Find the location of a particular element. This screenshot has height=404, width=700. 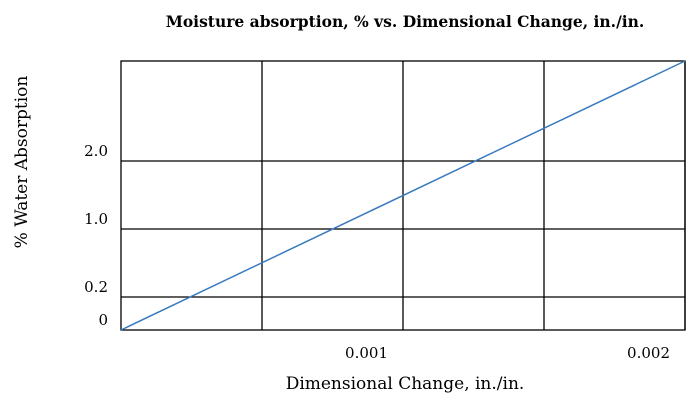

y-tick-label: 2.0 is located at coordinates (96, 151).